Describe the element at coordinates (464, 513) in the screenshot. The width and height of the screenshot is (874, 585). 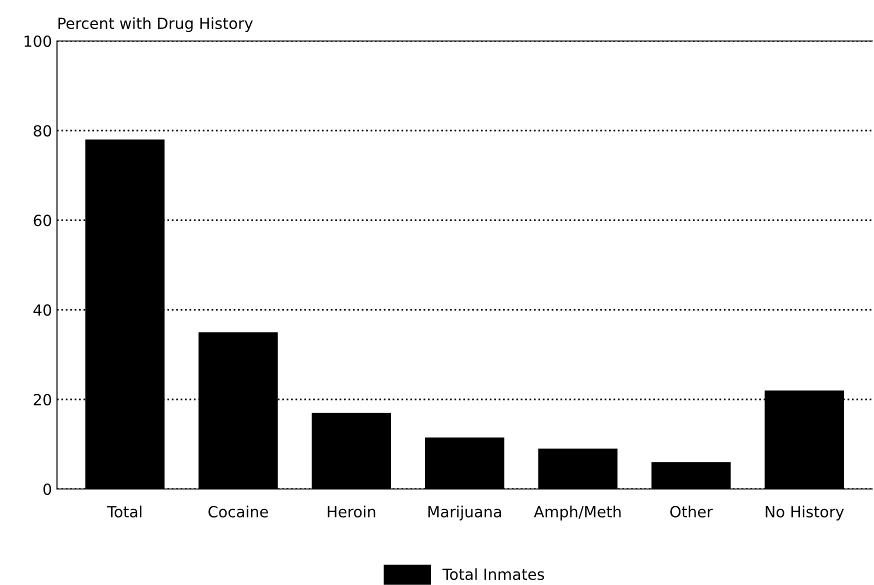
I see `x-tick-label: Marijuana` at that location.